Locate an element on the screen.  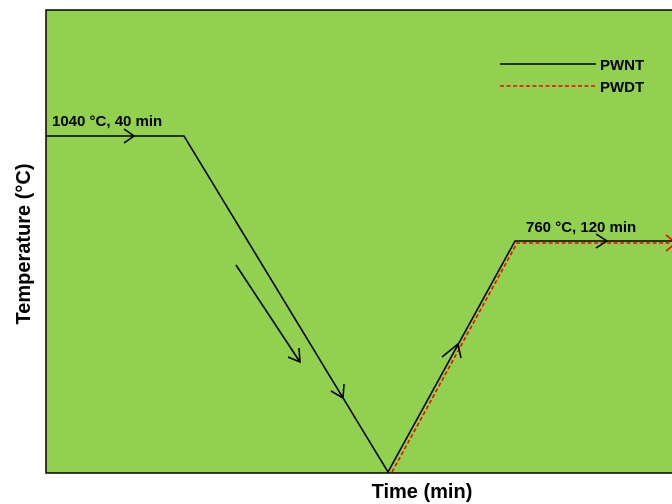
legend-pwnt-label: PWNT is located at coordinates (622, 65).